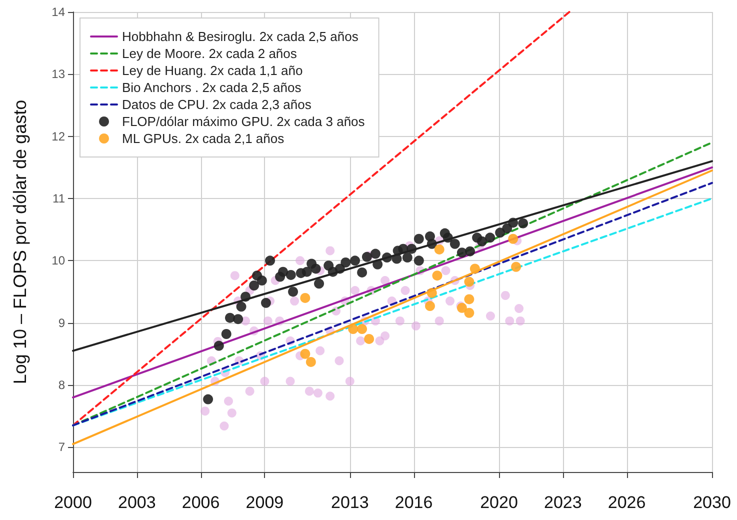 This screenshot has width=737, height=520. I want to click on legend-label: Datos de CPU. 2x cada 2,3 años, so click(217, 104).